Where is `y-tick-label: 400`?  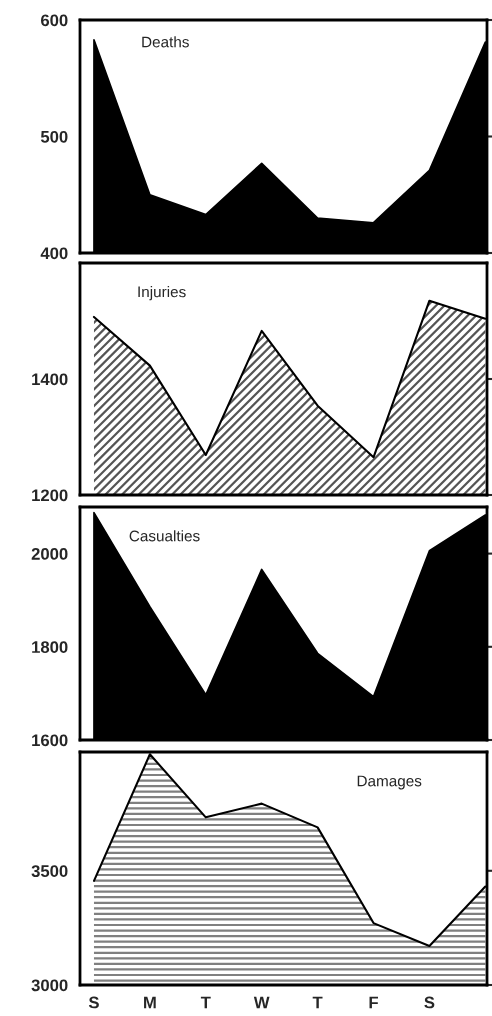
y-tick-label: 400 is located at coordinates (54, 253).